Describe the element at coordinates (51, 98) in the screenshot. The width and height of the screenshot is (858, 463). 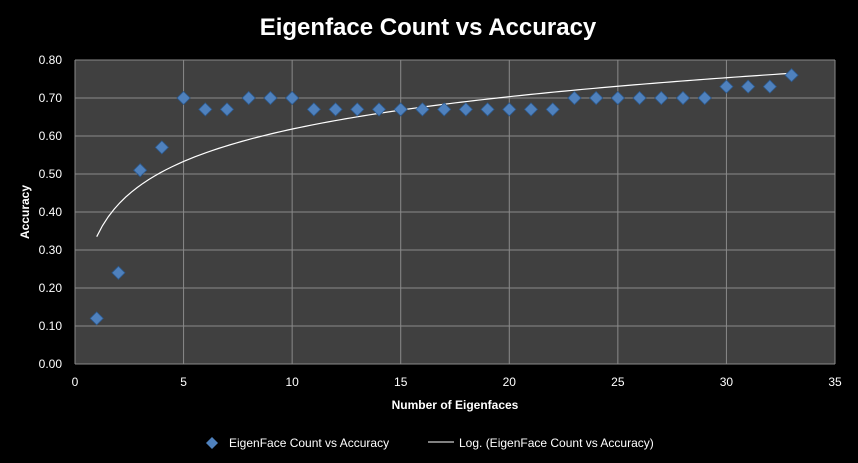
I see `y-tick-label: 0.70` at that location.